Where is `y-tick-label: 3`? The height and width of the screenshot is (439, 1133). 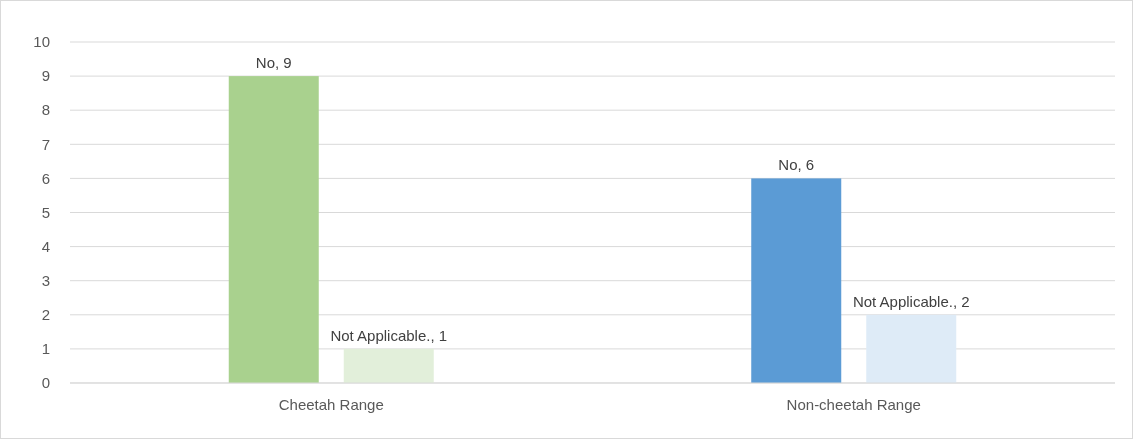 y-tick-label: 3 is located at coordinates (45, 280).